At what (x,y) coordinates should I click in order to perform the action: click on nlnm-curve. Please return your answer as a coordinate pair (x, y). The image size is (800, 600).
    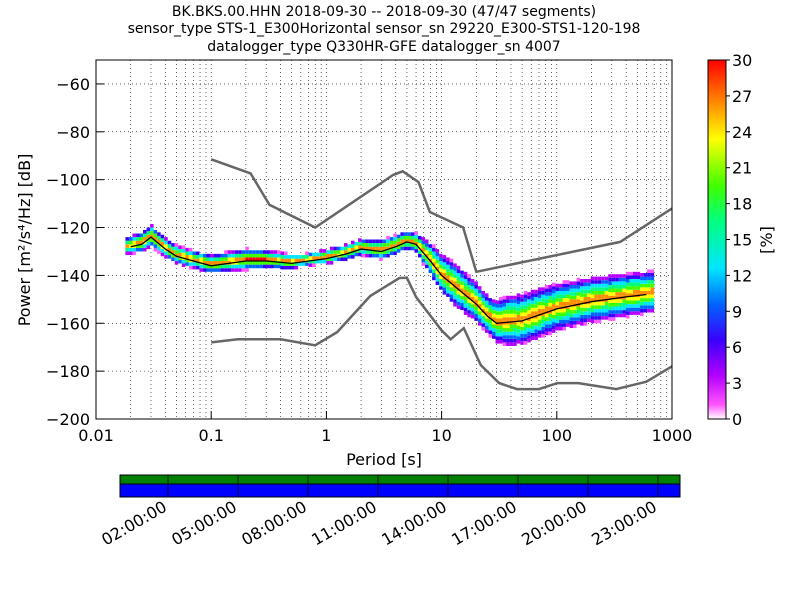
    Looking at the image, I should click on (442, 333).